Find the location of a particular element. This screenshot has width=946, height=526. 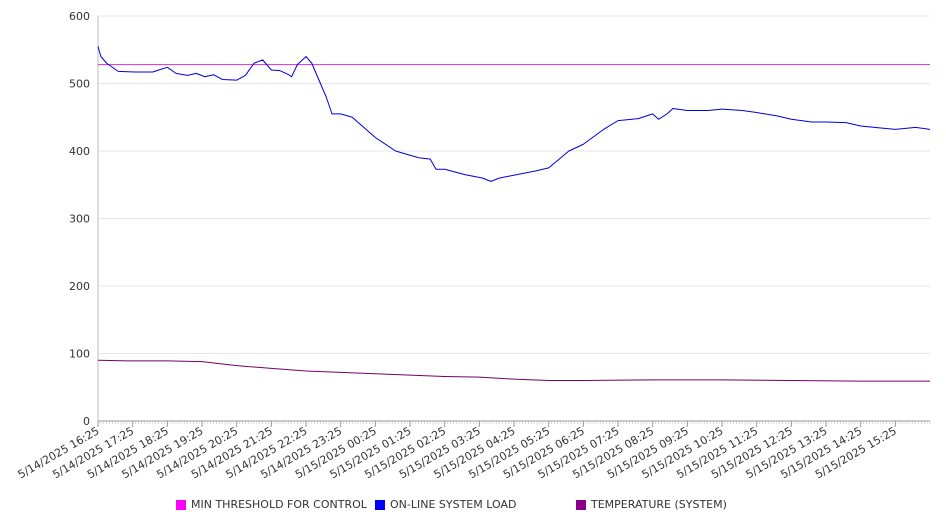

legend-swatch-min-threshold is located at coordinates (181, 504).